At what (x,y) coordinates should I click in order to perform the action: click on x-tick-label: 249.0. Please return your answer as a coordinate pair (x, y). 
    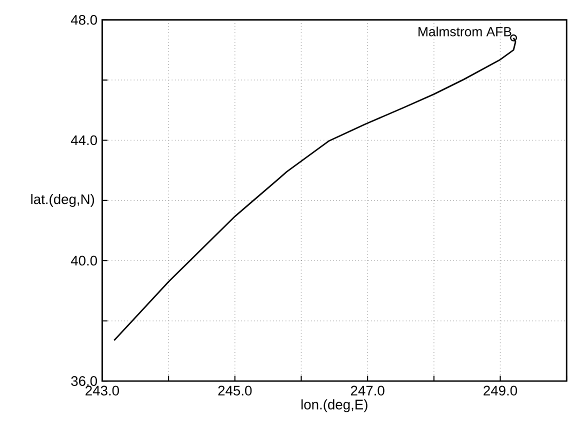
    Looking at the image, I should click on (501, 391).